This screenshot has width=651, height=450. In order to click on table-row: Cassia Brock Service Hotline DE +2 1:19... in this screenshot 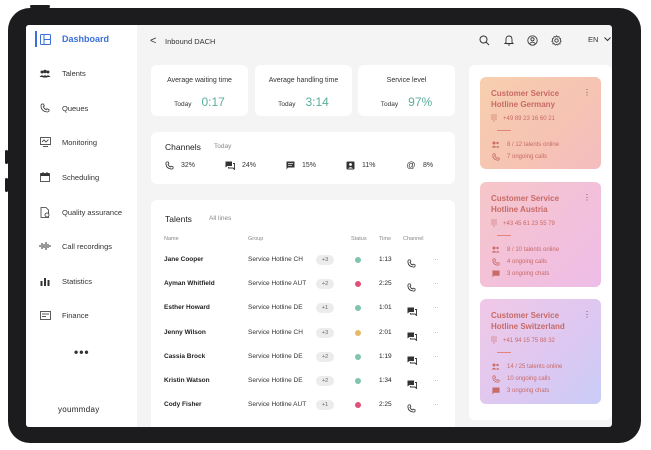, I will do `click(302, 357)`.